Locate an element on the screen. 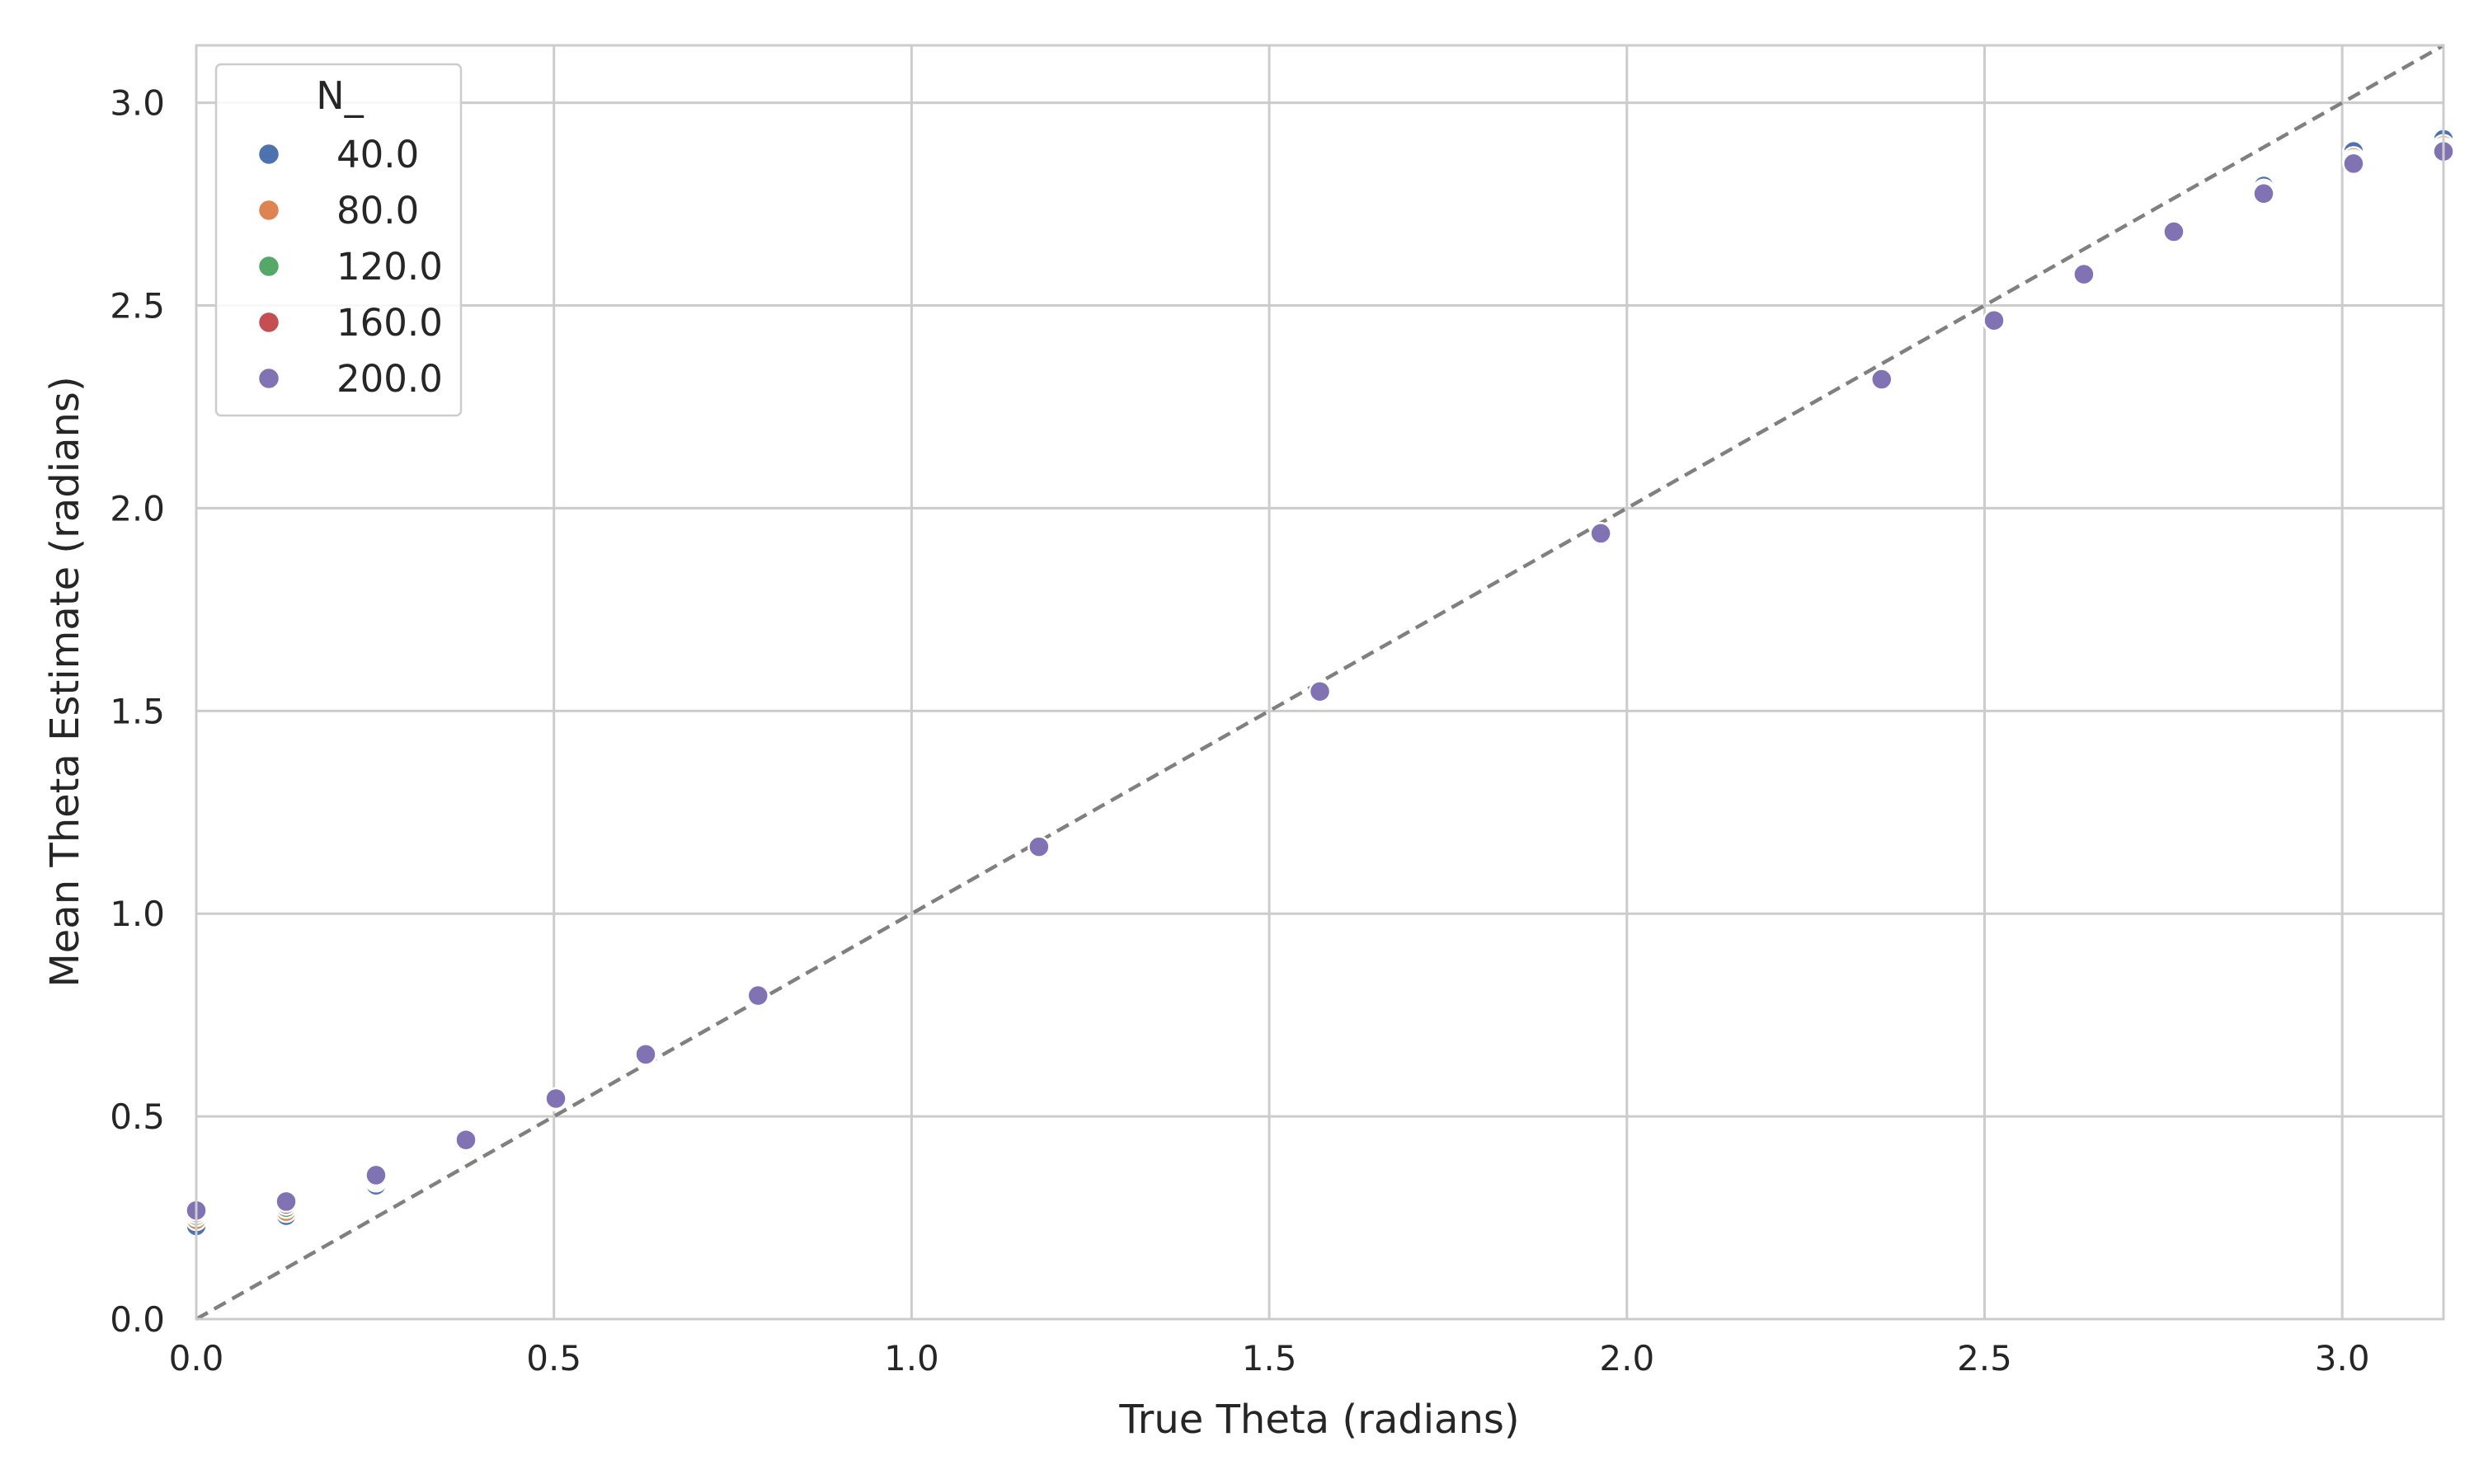 The image size is (2474, 1484). y-tick-label: 1.0 is located at coordinates (137, 914).